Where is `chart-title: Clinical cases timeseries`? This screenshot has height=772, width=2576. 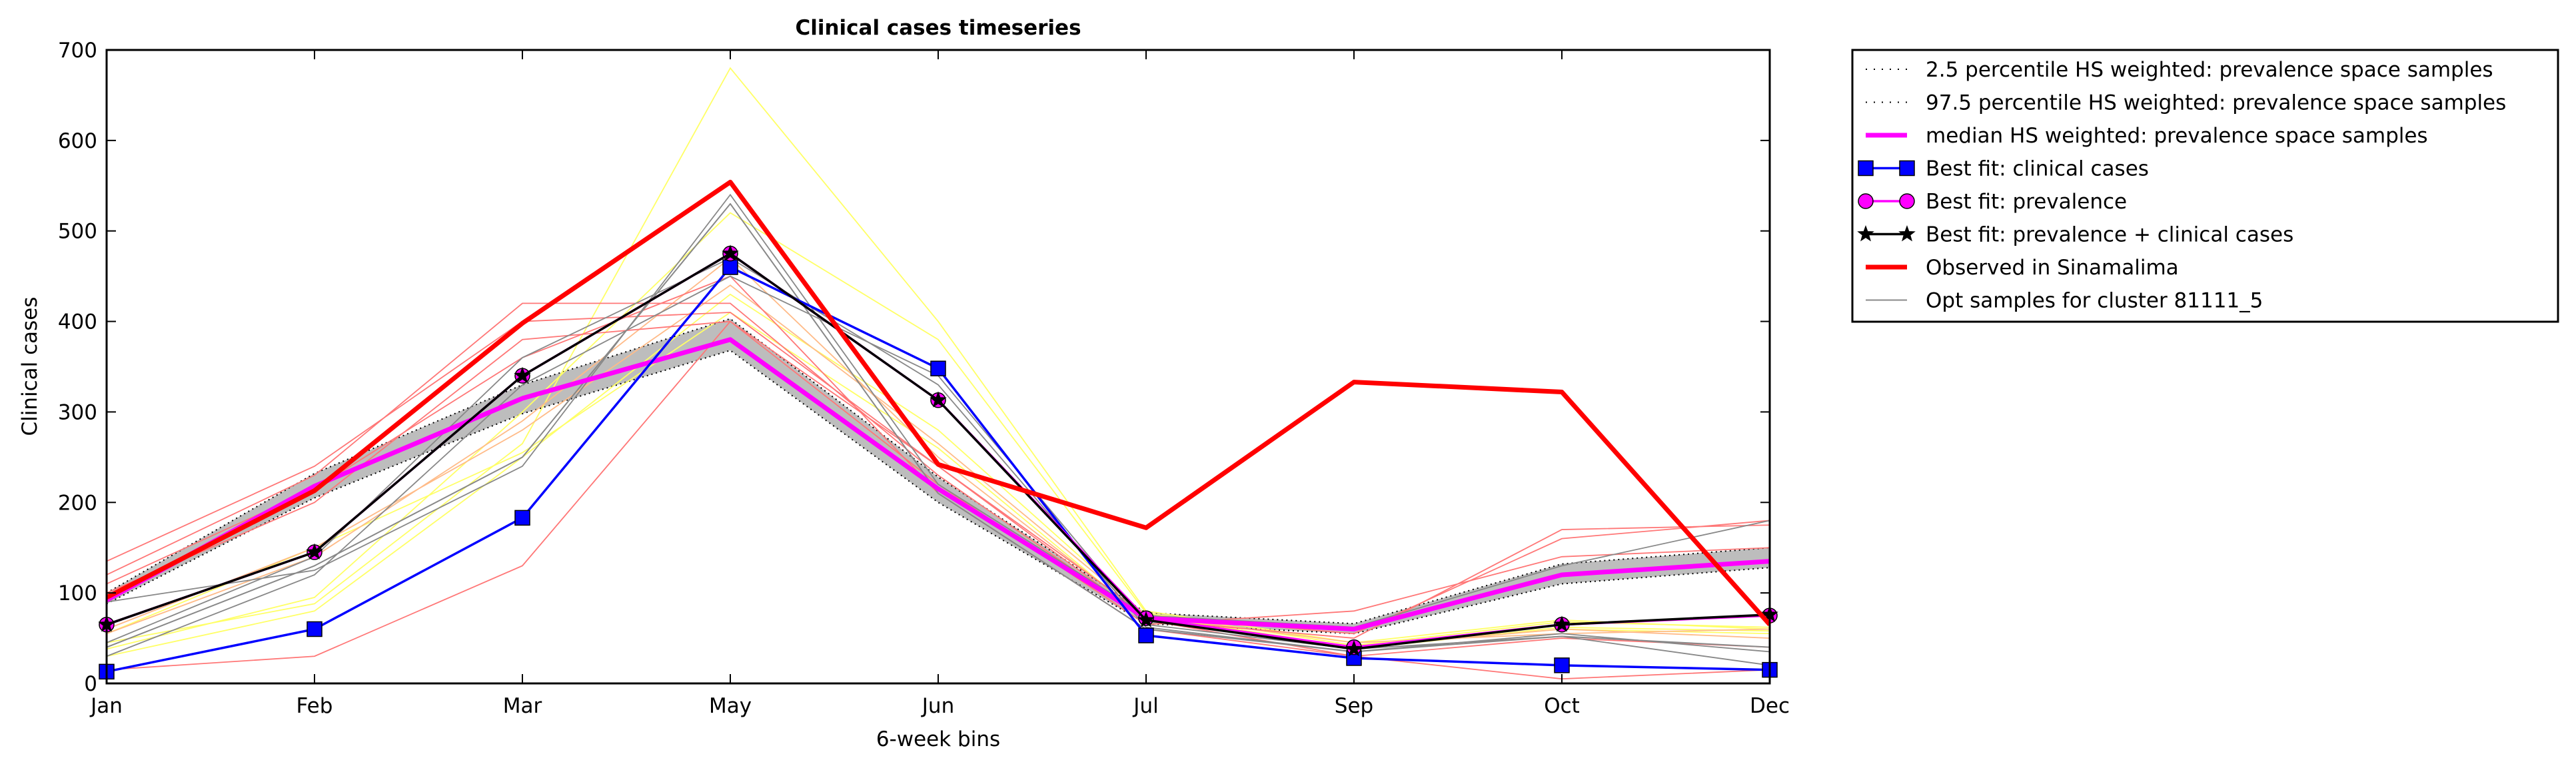 chart-title: Clinical cases timeseries is located at coordinates (938, 28).